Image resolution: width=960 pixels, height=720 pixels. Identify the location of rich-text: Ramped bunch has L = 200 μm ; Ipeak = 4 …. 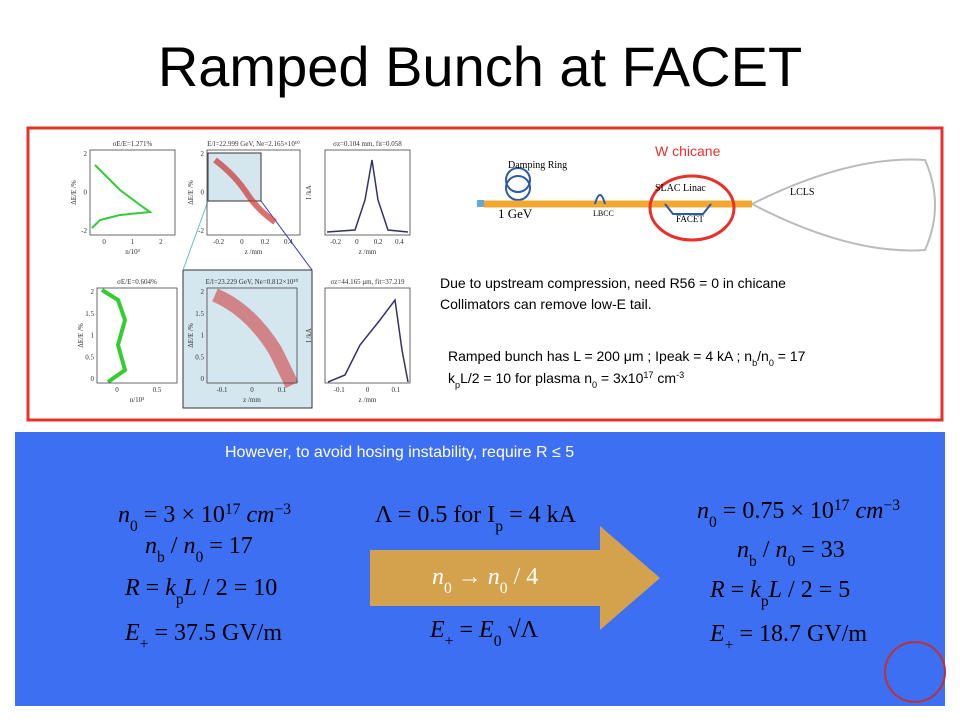
(627, 358).